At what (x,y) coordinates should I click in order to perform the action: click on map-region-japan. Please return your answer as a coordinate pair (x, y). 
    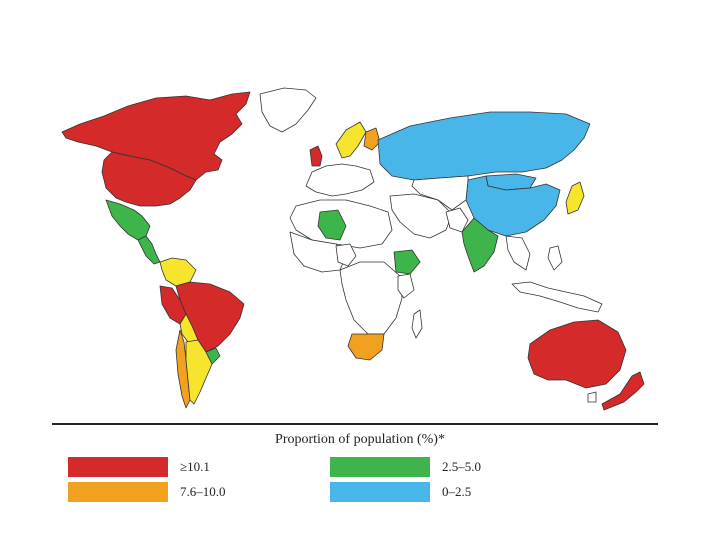
    Looking at the image, I should click on (575, 198).